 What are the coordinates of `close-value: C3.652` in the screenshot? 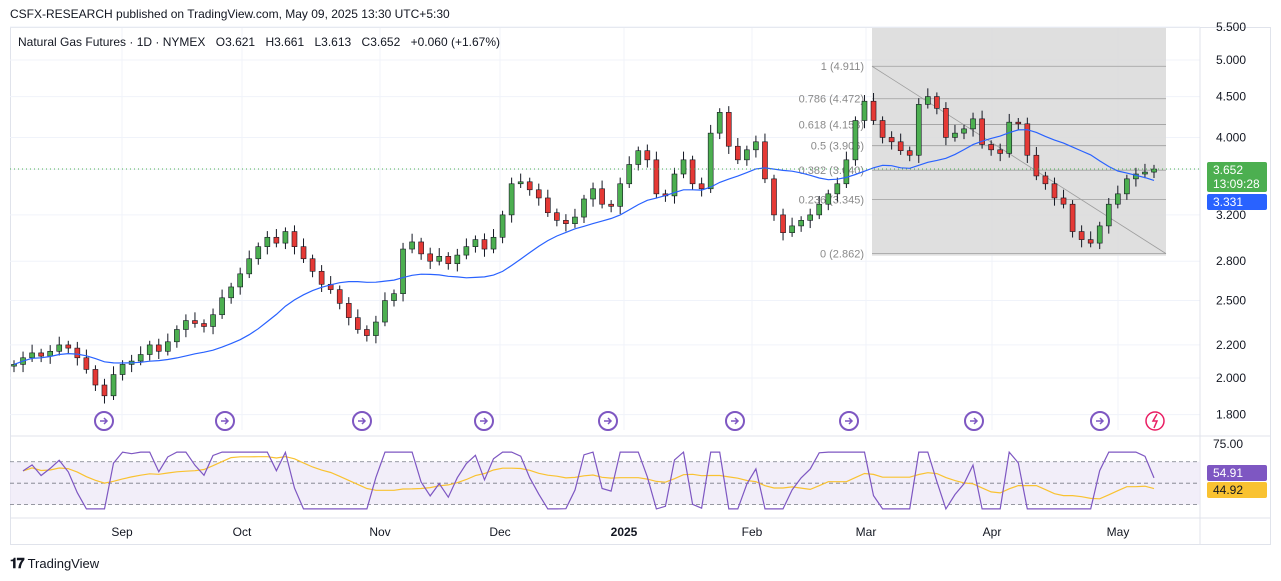 It's located at (381, 42).